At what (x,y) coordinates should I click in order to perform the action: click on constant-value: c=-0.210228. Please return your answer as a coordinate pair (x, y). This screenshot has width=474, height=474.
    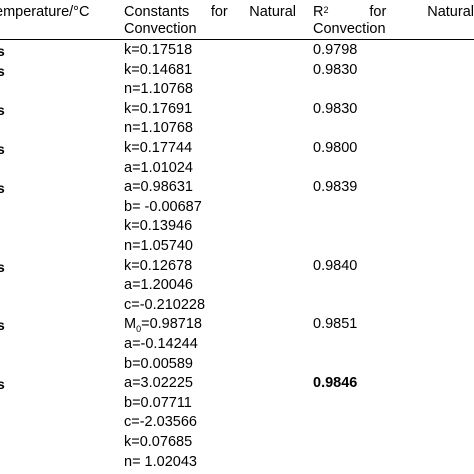
    Looking at the image, I should click on (165, 304).